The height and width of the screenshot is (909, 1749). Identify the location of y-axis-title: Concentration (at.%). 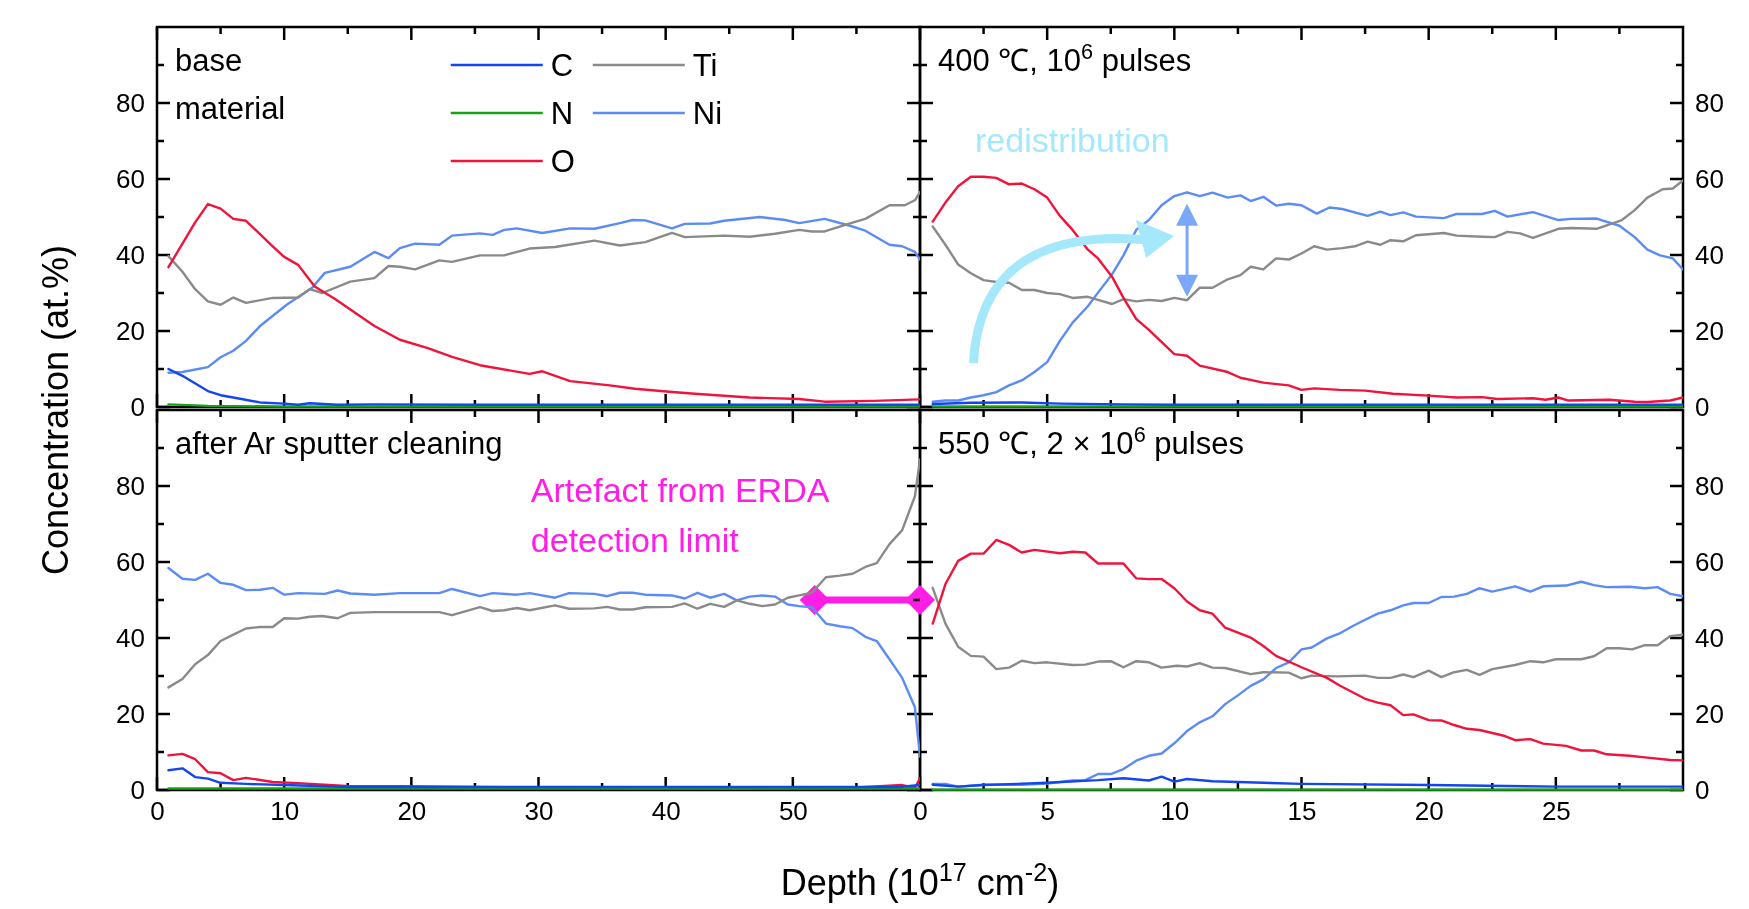
(55, 410).